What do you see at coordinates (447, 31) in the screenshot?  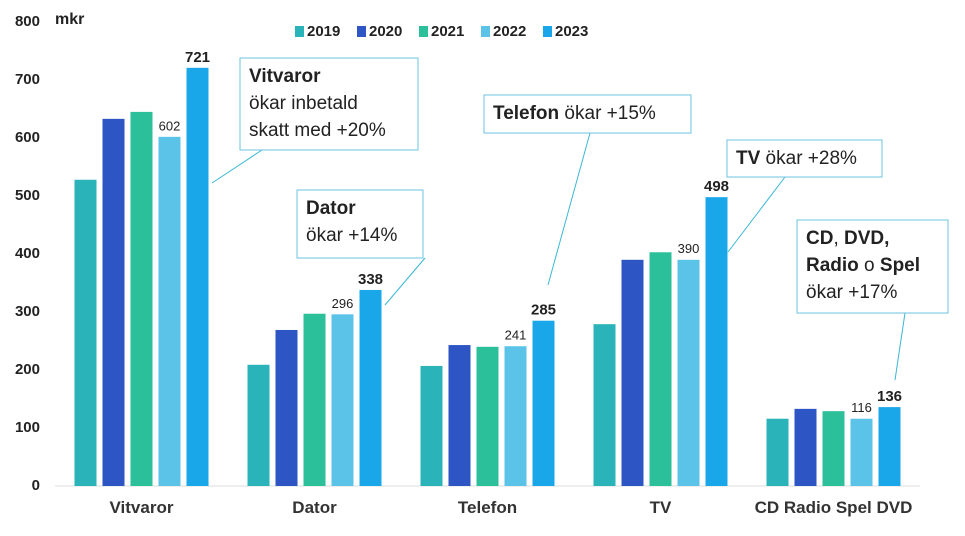 I see `legend-label: 2021` at bounding box center [447, 31].